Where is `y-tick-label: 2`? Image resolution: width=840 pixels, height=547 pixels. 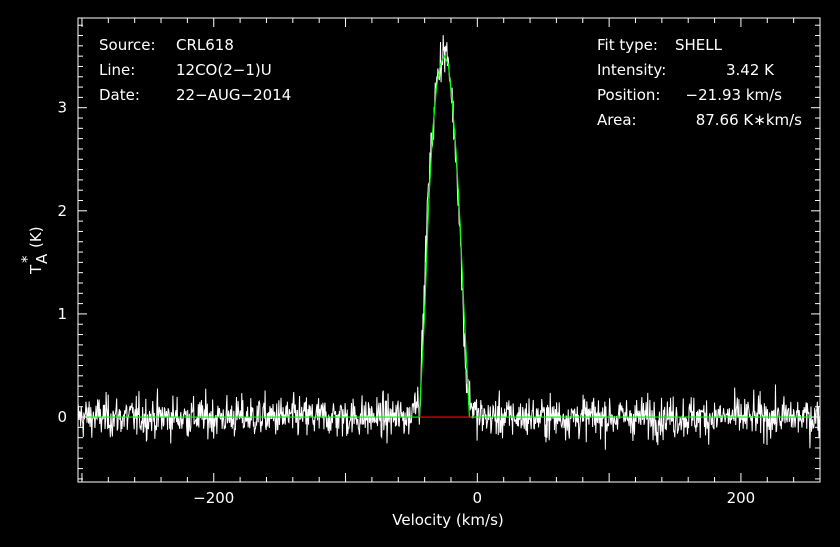
y-tick-label: 2 is located at coordinates (62, 211).